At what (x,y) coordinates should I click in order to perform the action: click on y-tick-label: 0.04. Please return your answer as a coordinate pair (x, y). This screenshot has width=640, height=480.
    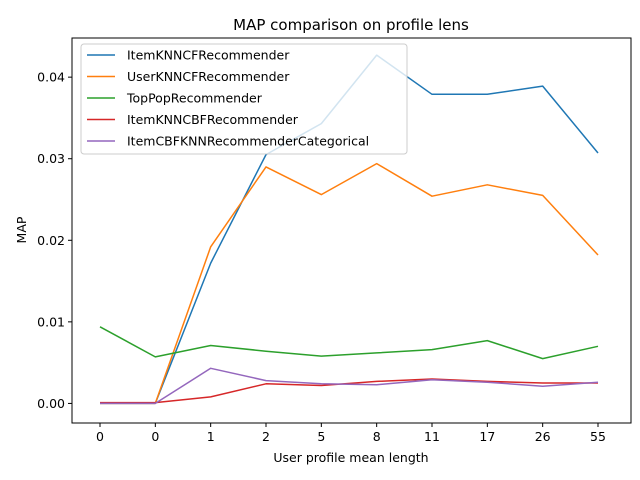
    Looking at the image, I should click on (51, 77).